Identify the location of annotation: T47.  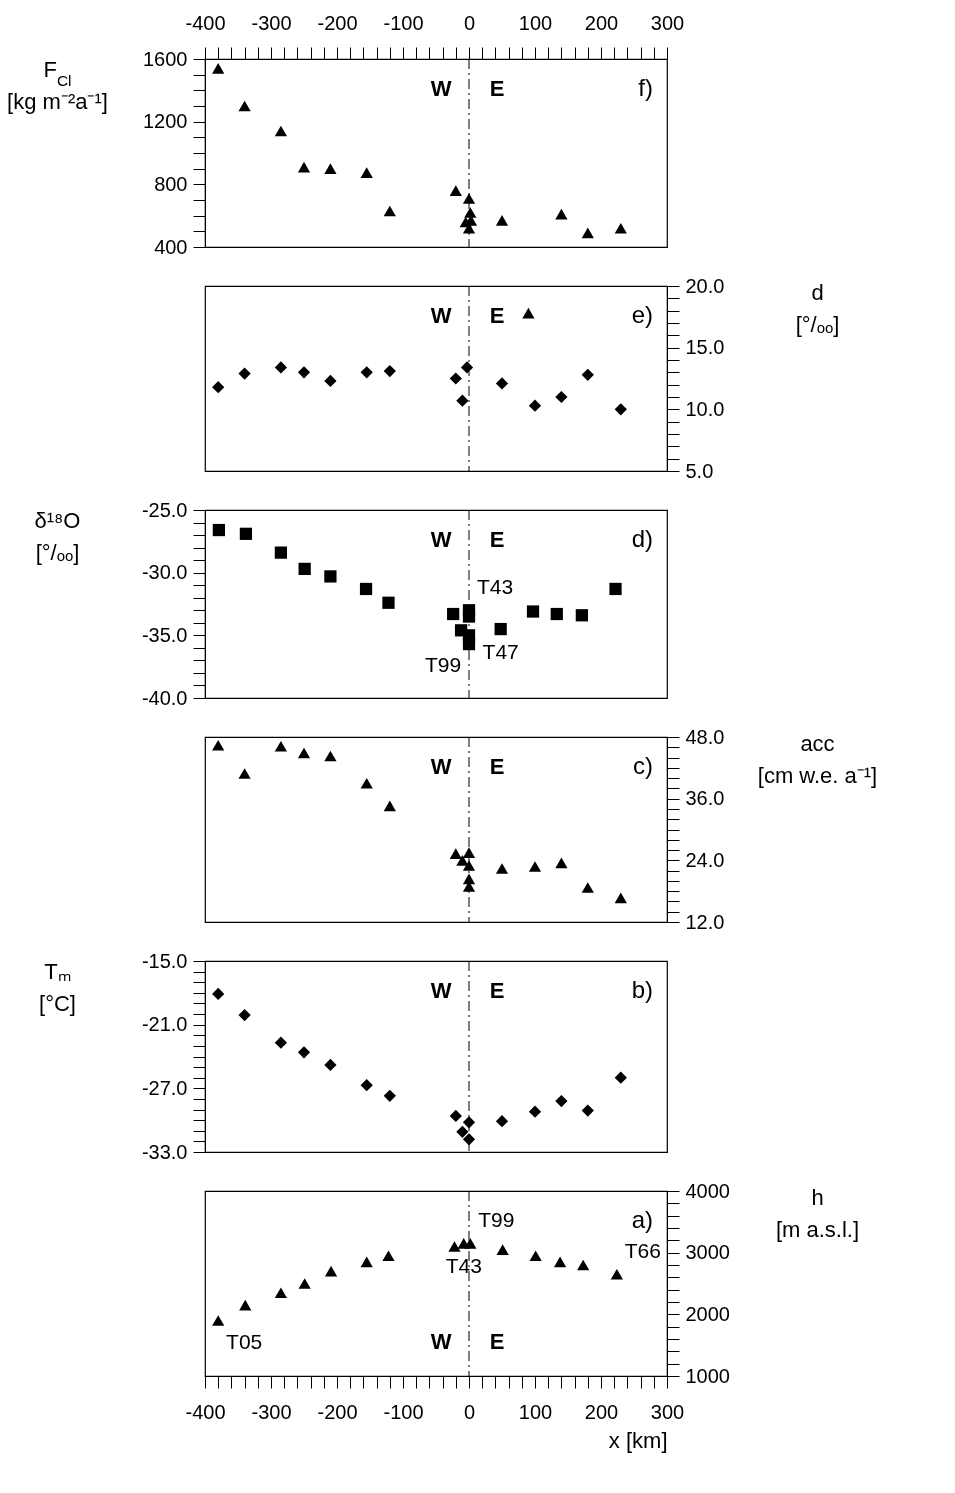
(500, 652).